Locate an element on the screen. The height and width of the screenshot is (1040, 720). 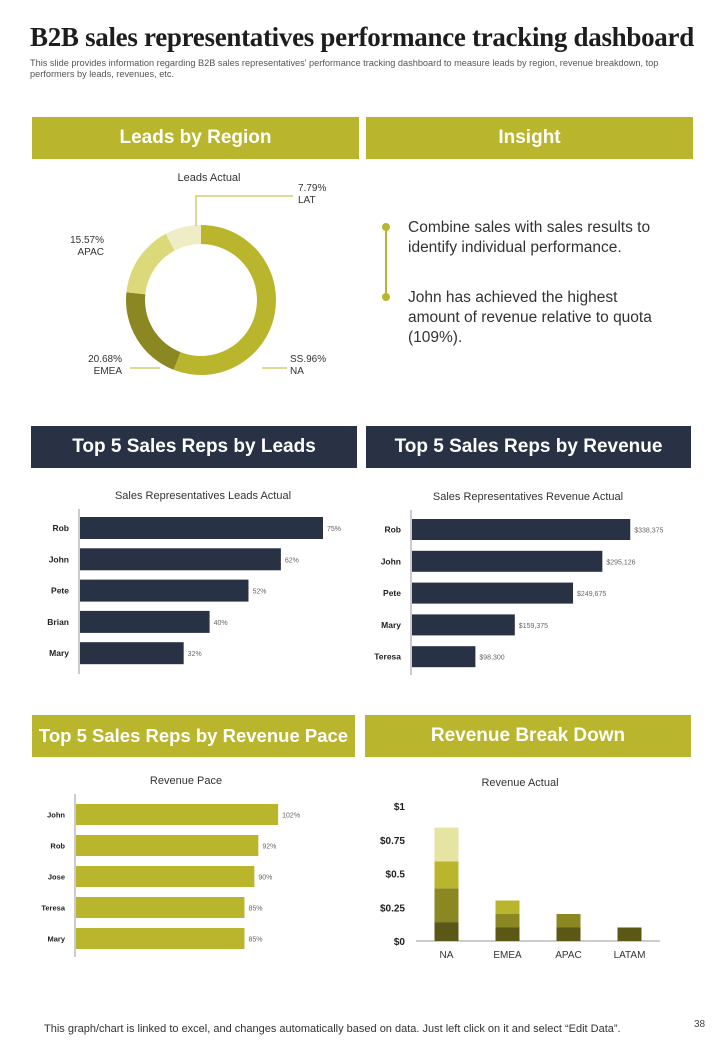
bar-value-label: 32% is located at coordinates (195, 654).